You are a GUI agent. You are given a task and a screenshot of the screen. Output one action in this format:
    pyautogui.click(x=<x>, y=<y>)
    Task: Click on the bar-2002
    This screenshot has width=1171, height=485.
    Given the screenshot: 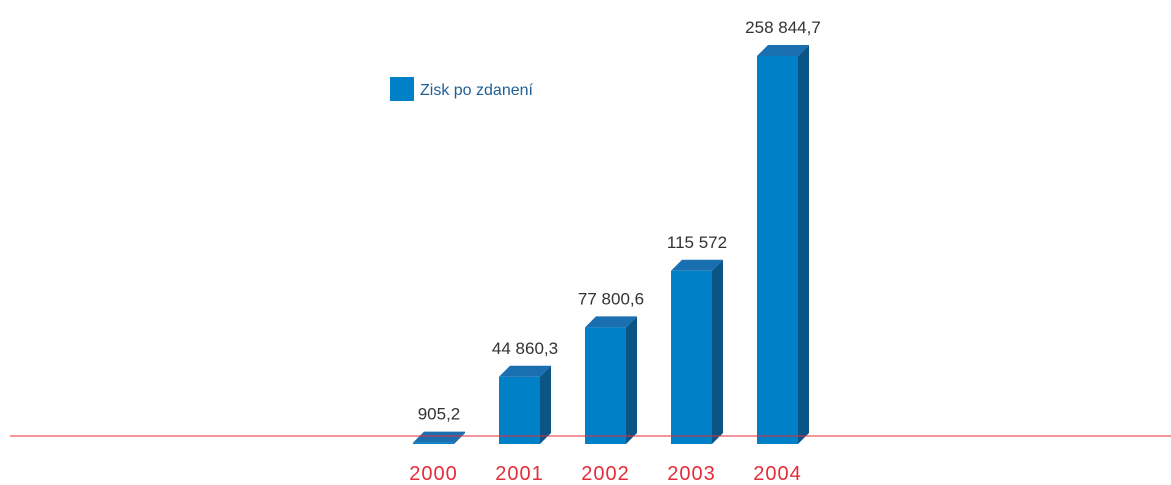 What is the action you would take?
    pyautogui.click(x=611, y=380)
    